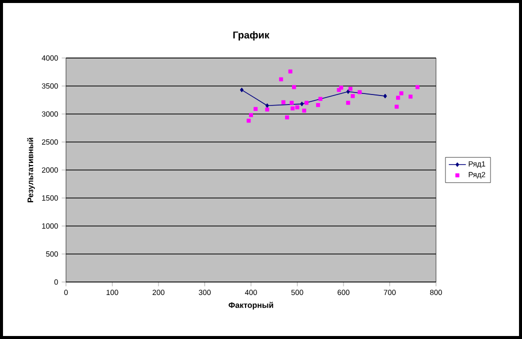 The height and width of the screenshot is (339, 522). I want to click on chart-title: График, so click(251, 35).